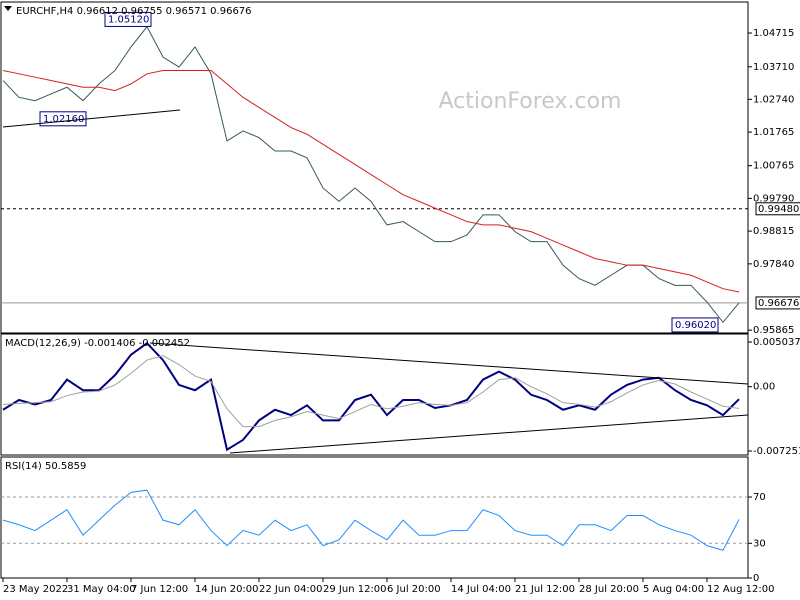 This screenshot has width=800, height=600. Describe the element at coordinates (291, 589) in the screenshot. I see `x-tick-label: 22 Jun 04:00` at that location.